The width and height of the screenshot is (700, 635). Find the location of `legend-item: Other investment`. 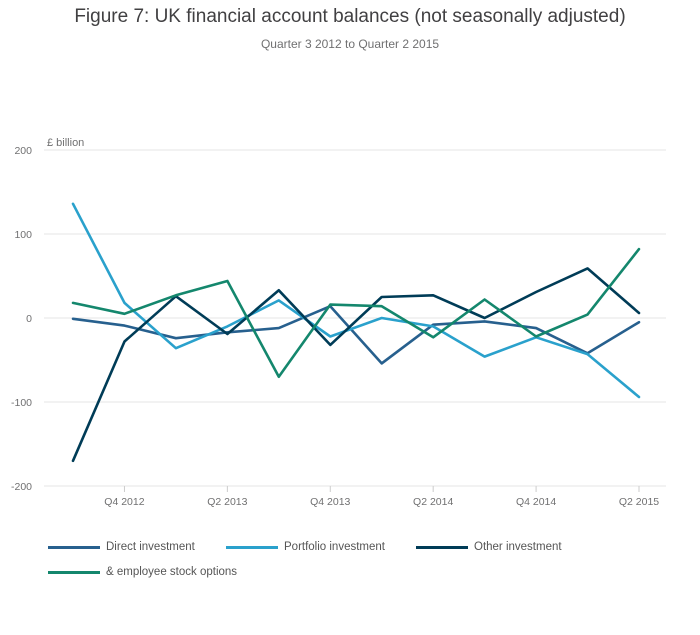

legend-item: Other investment is located at coordinates (489, 547).